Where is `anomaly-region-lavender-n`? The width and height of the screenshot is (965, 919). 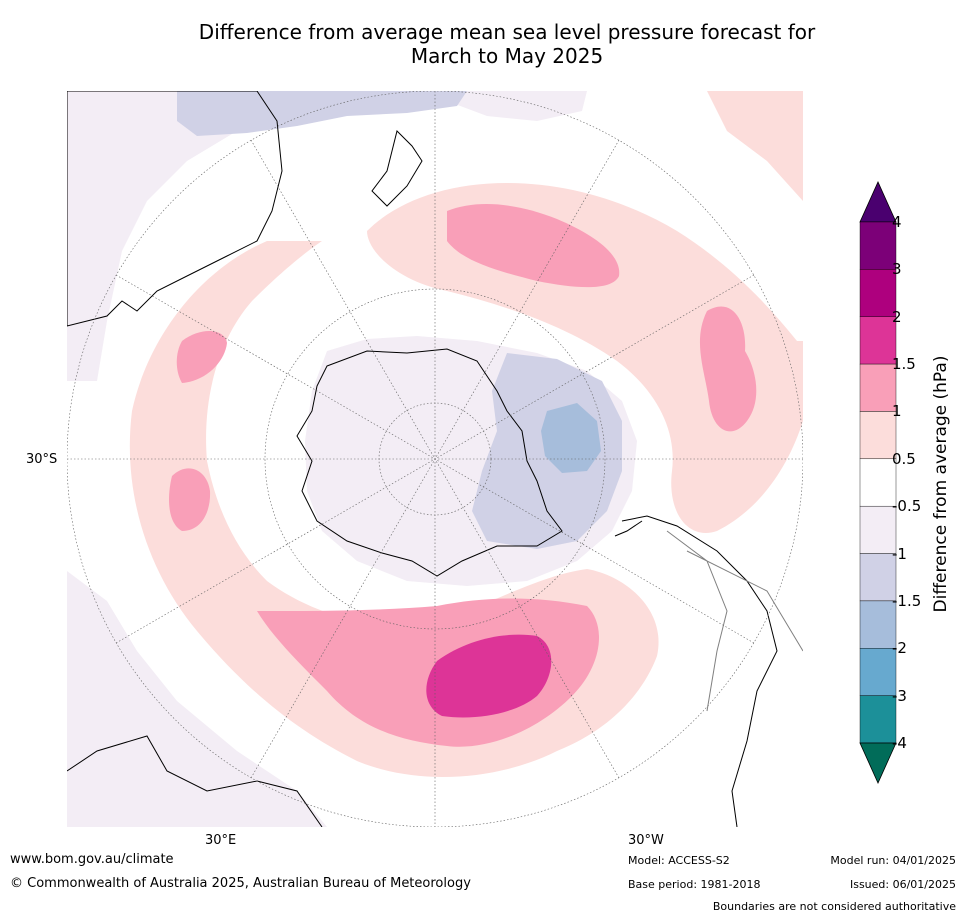 anomaly-region-lavender-n is located at coordinates (322, 113).